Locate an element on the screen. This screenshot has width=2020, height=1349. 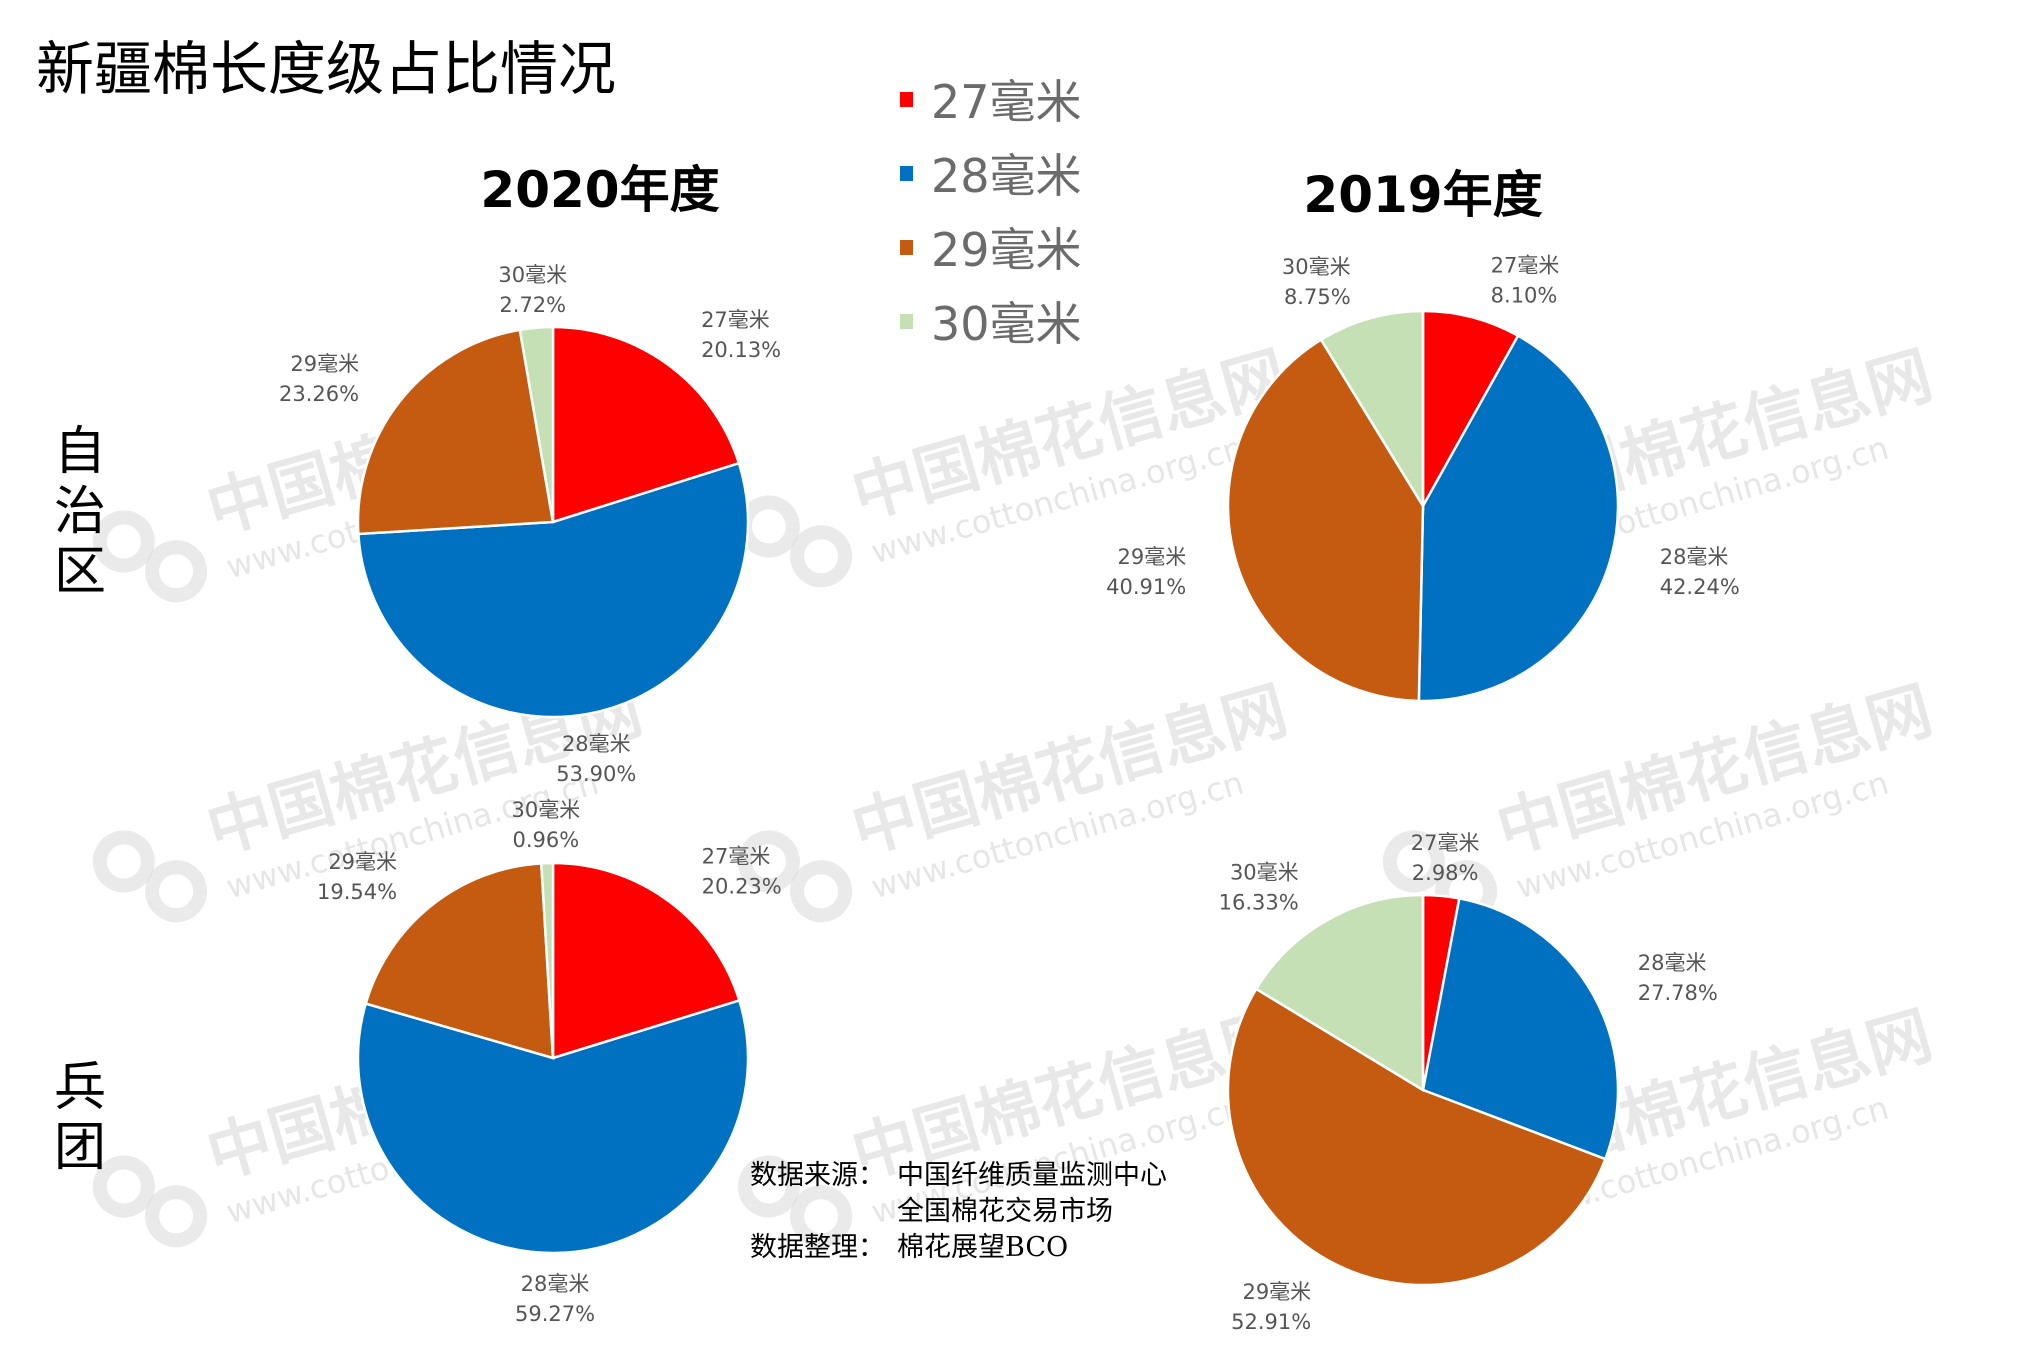
column-title-2019: 2019年度 is located at coordinates (1423, 195).